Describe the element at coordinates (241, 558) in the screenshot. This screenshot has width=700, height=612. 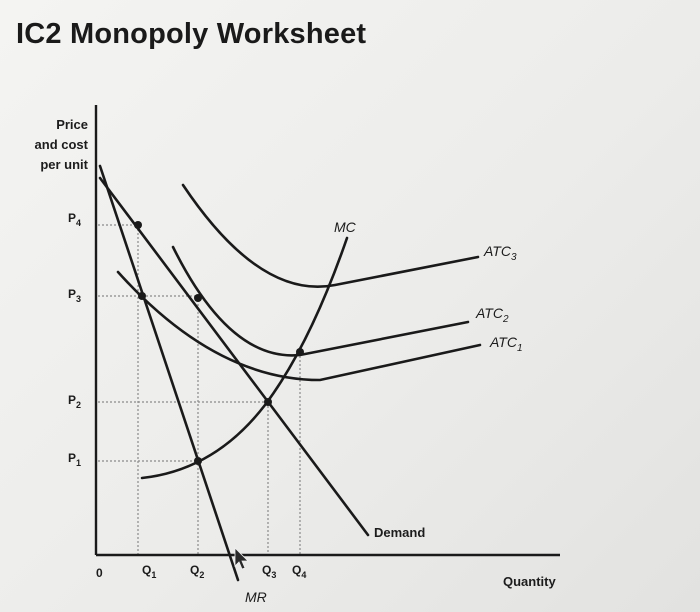
I see `mouse-cursor-icon` at that location.